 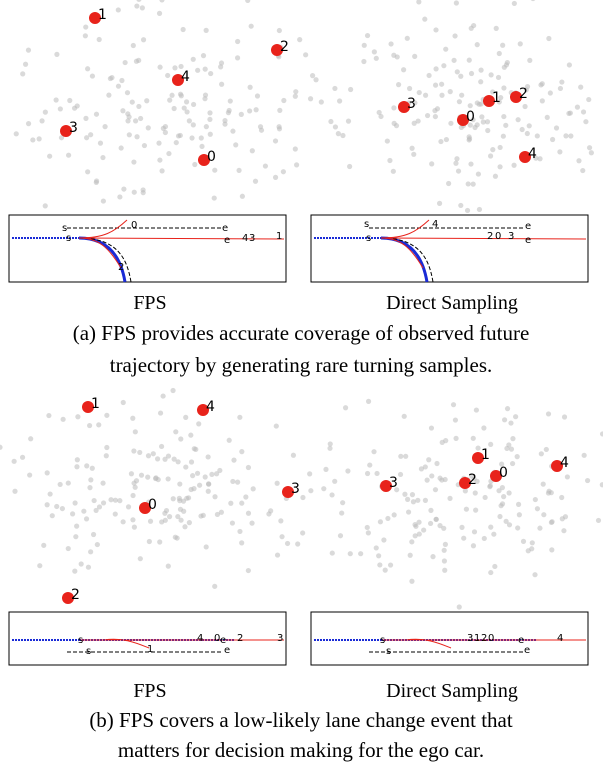 What do you see at coordinates (511, 236) in the screenshot?
I see `trajectory-label: 3` at bounding box center [511, 236].